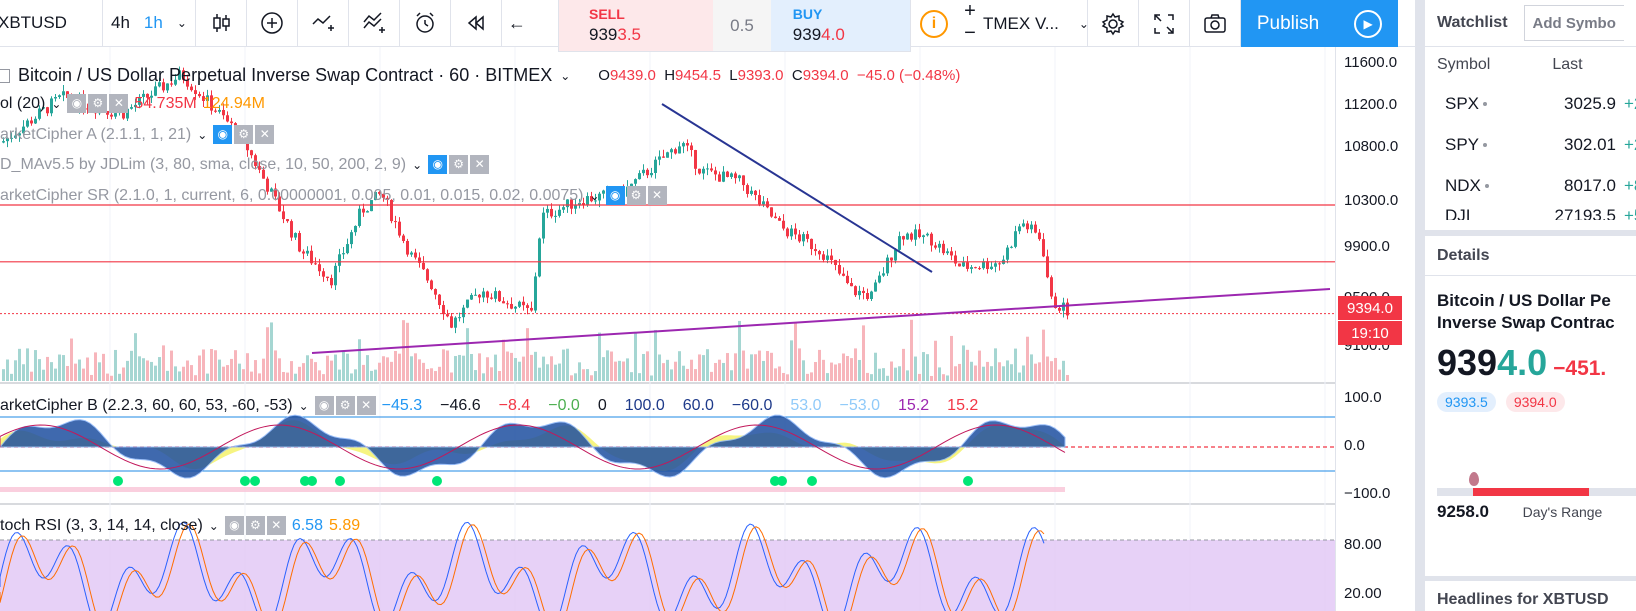 The width and height of the screenshot is (1636, 611). What do you see at coordinates (137, 134) in the screenshot?
I see `indicator-cipher-a: arketCipher A (2.1.1, 1, 21) ⌄ ◉ ⚙ ✕` at bounding box center [137, 134].